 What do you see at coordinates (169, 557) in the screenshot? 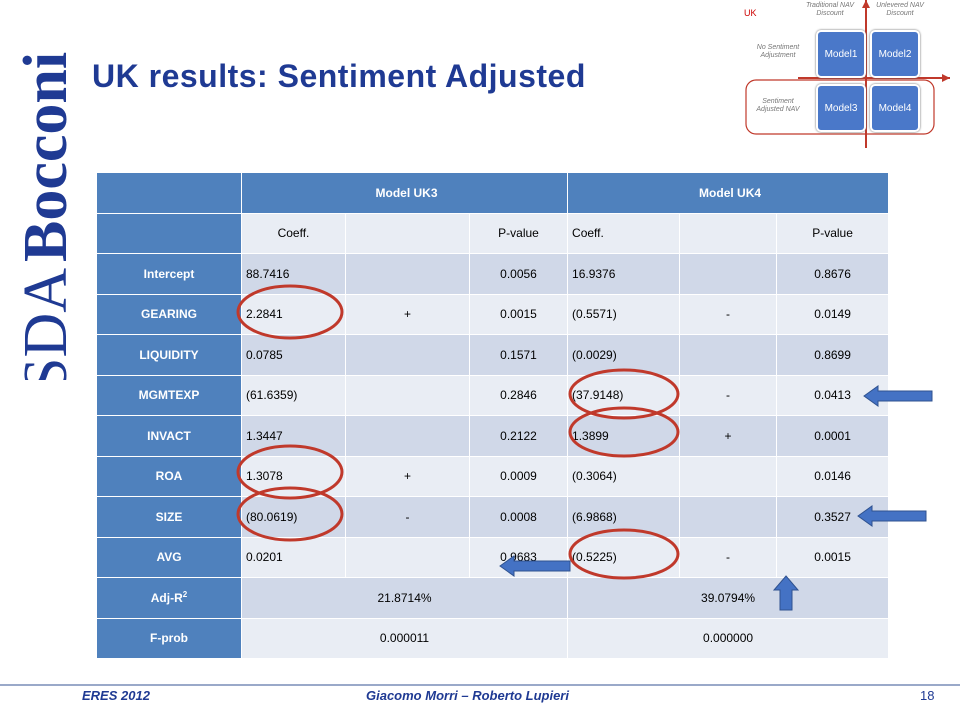
I see `row-label: AVG` at bounding box center [169, 557].